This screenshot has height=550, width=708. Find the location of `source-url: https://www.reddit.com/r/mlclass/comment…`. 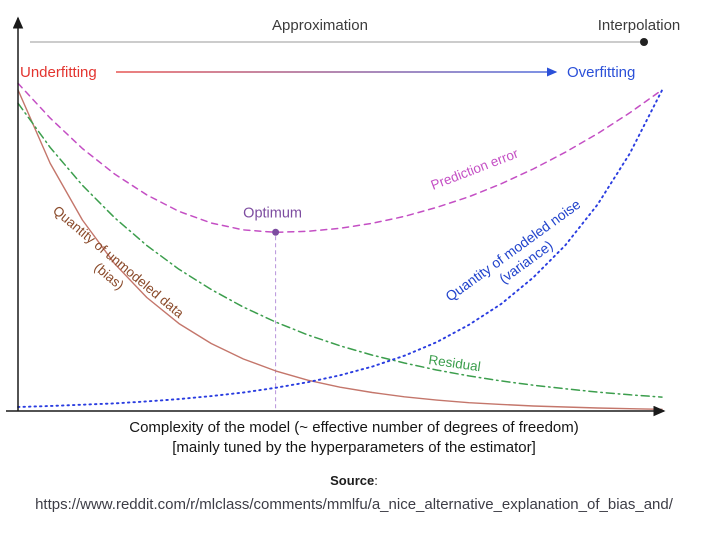

source-url: https://www.reddit.com/r/mlclass/comment… is located at coordinates (354, 504).